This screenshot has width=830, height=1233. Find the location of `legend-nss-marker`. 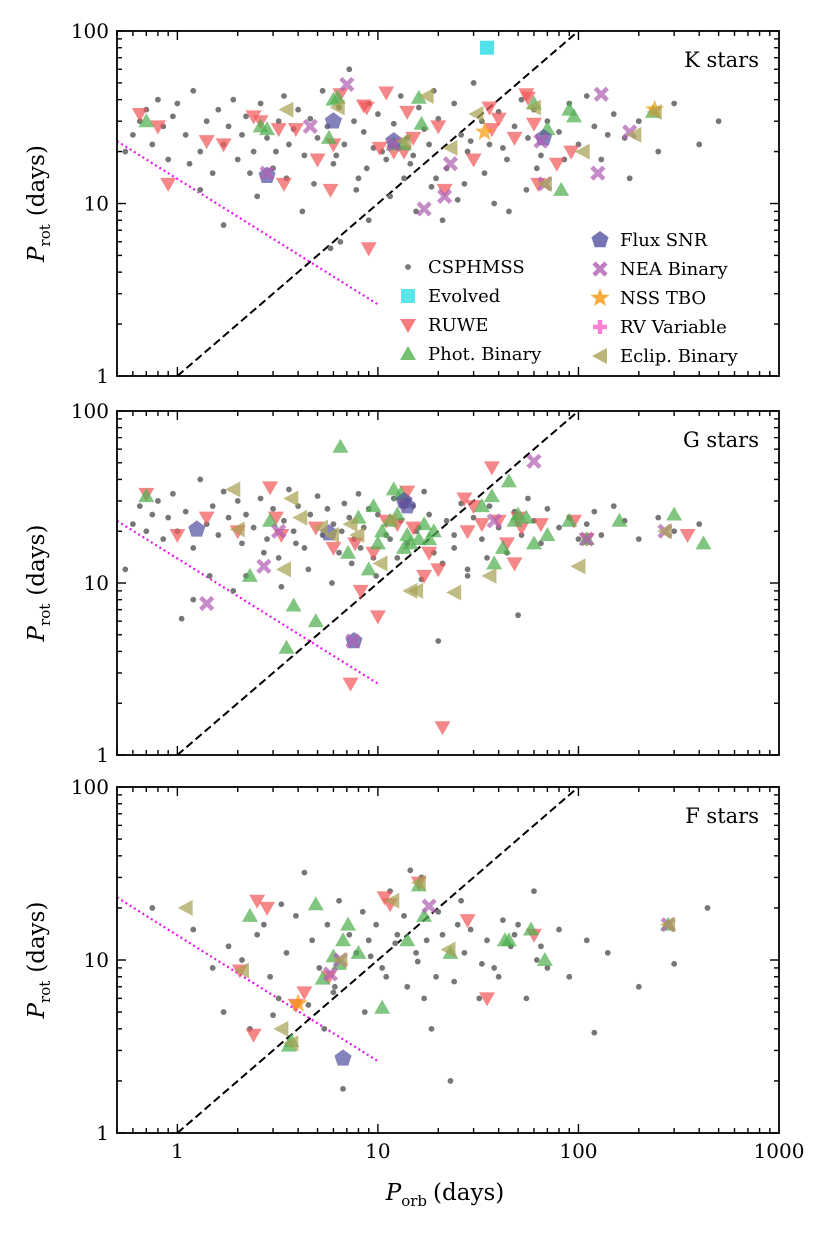

legend-nss-marker is located at coordinates (600, 297).